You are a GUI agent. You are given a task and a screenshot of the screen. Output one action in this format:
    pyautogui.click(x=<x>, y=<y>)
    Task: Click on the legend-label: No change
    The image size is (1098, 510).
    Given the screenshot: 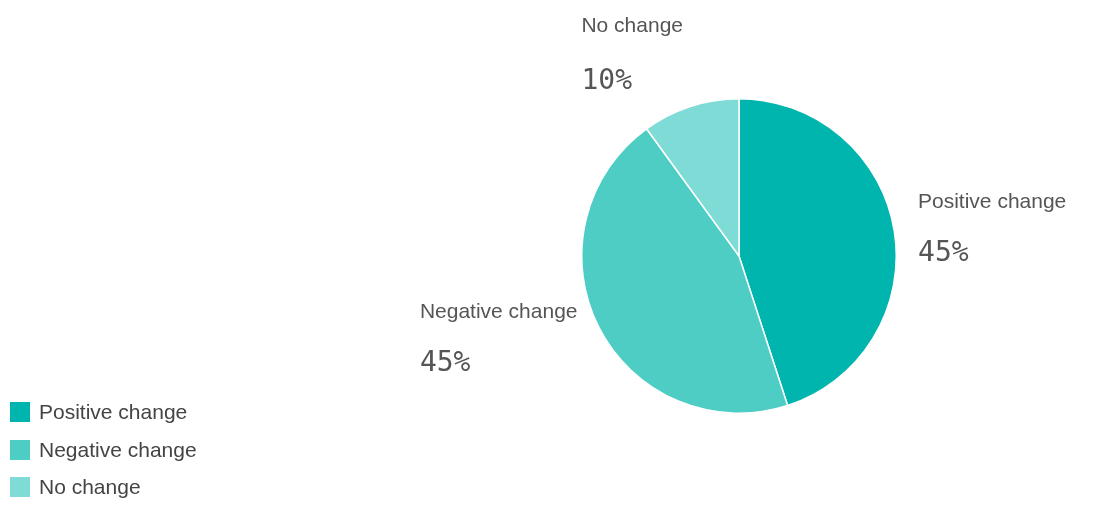 What is the action you would take?
    pyautogui.click(x=90, y=487)
    